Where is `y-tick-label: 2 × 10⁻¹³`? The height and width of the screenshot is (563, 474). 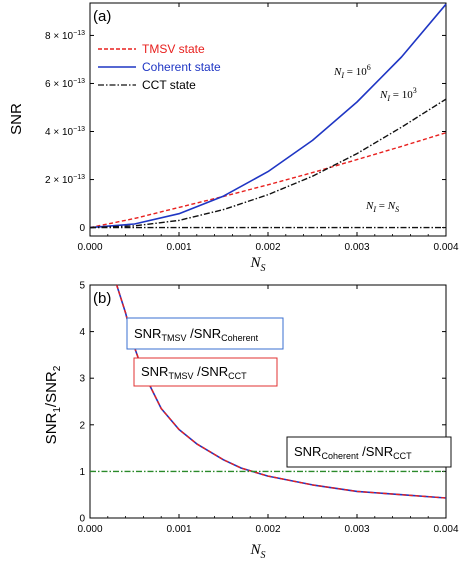 y-tick-label: 2 × 10⁻¹³ is located at coordinates (65, 180).